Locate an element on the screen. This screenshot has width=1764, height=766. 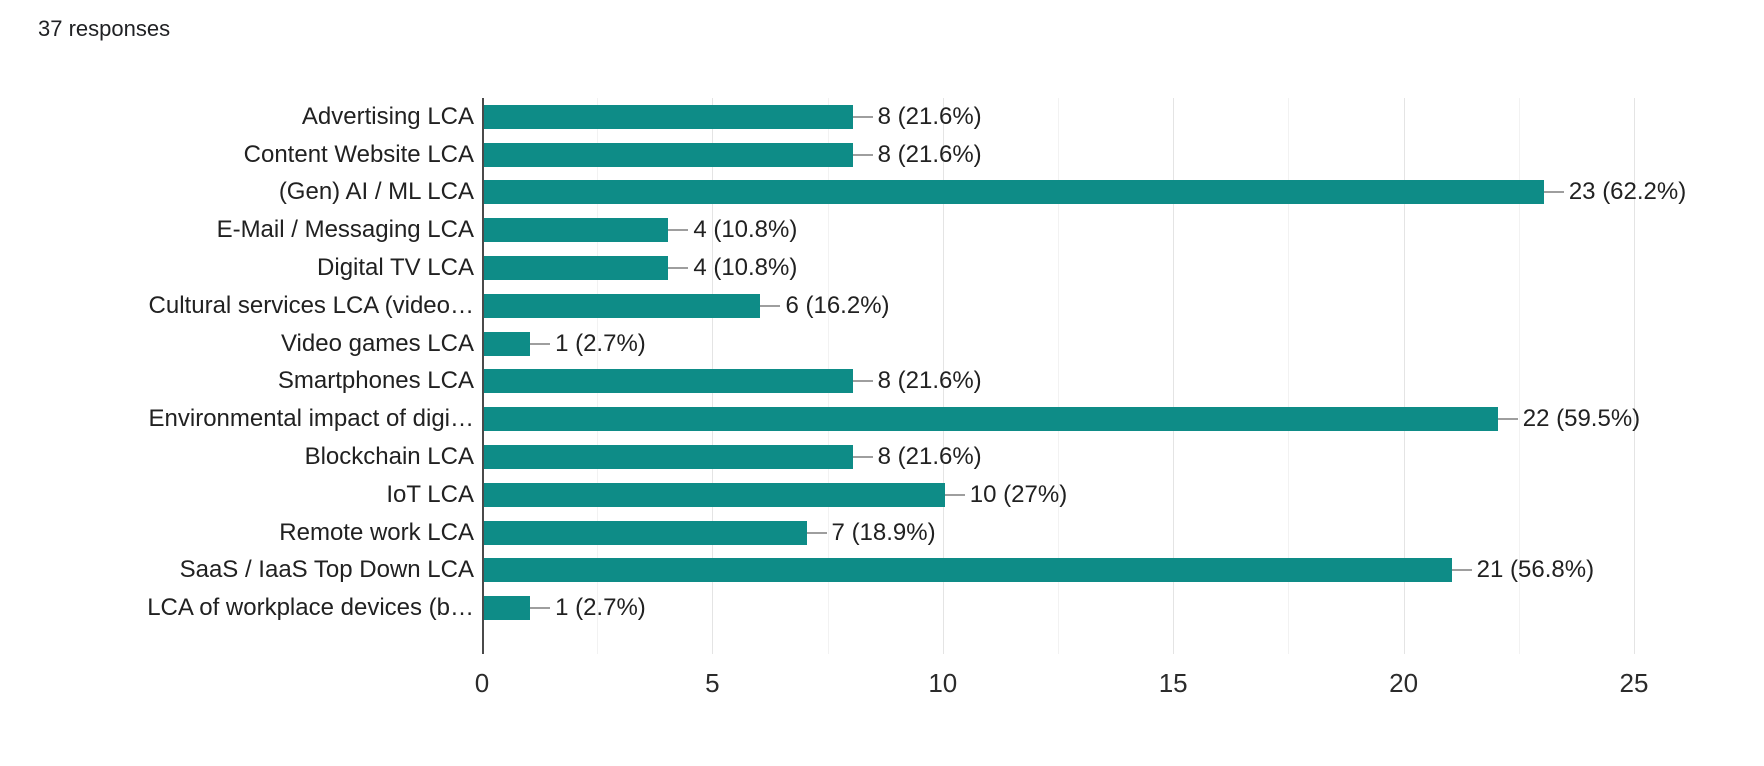
value-label: 21 (56.8%) is located at coordinates (1535, 570).